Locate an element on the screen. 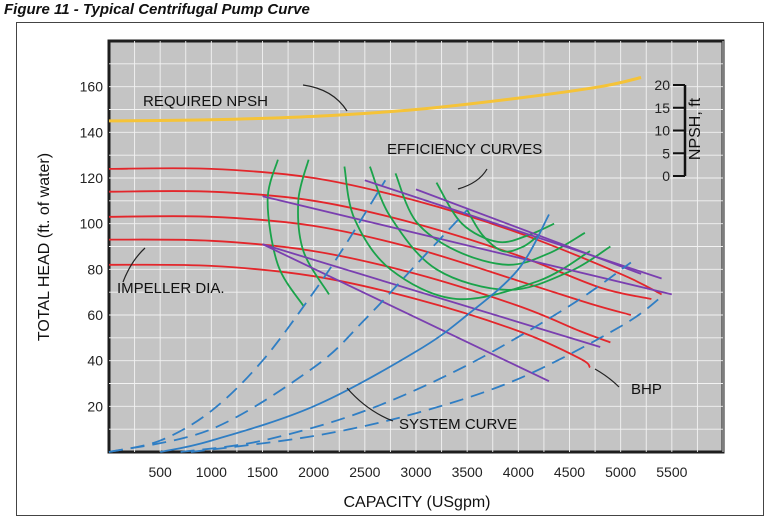  npsh-tick-label: 20 is located at coordinates (662, 85).